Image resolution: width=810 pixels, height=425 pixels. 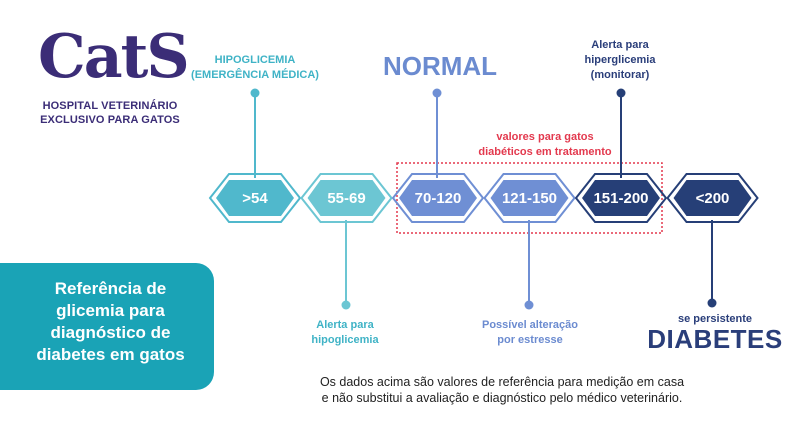 What do you see at coordinates (712, 303) in the screenshot?
I see `connector-dot-diabetes` at bounding box center [712, 303].